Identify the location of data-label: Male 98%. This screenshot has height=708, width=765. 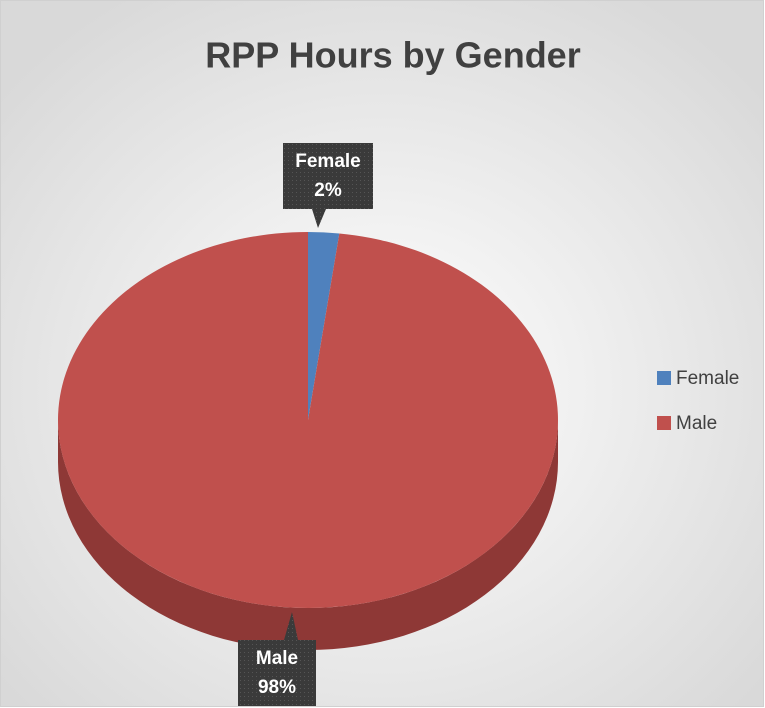
(277, 659).